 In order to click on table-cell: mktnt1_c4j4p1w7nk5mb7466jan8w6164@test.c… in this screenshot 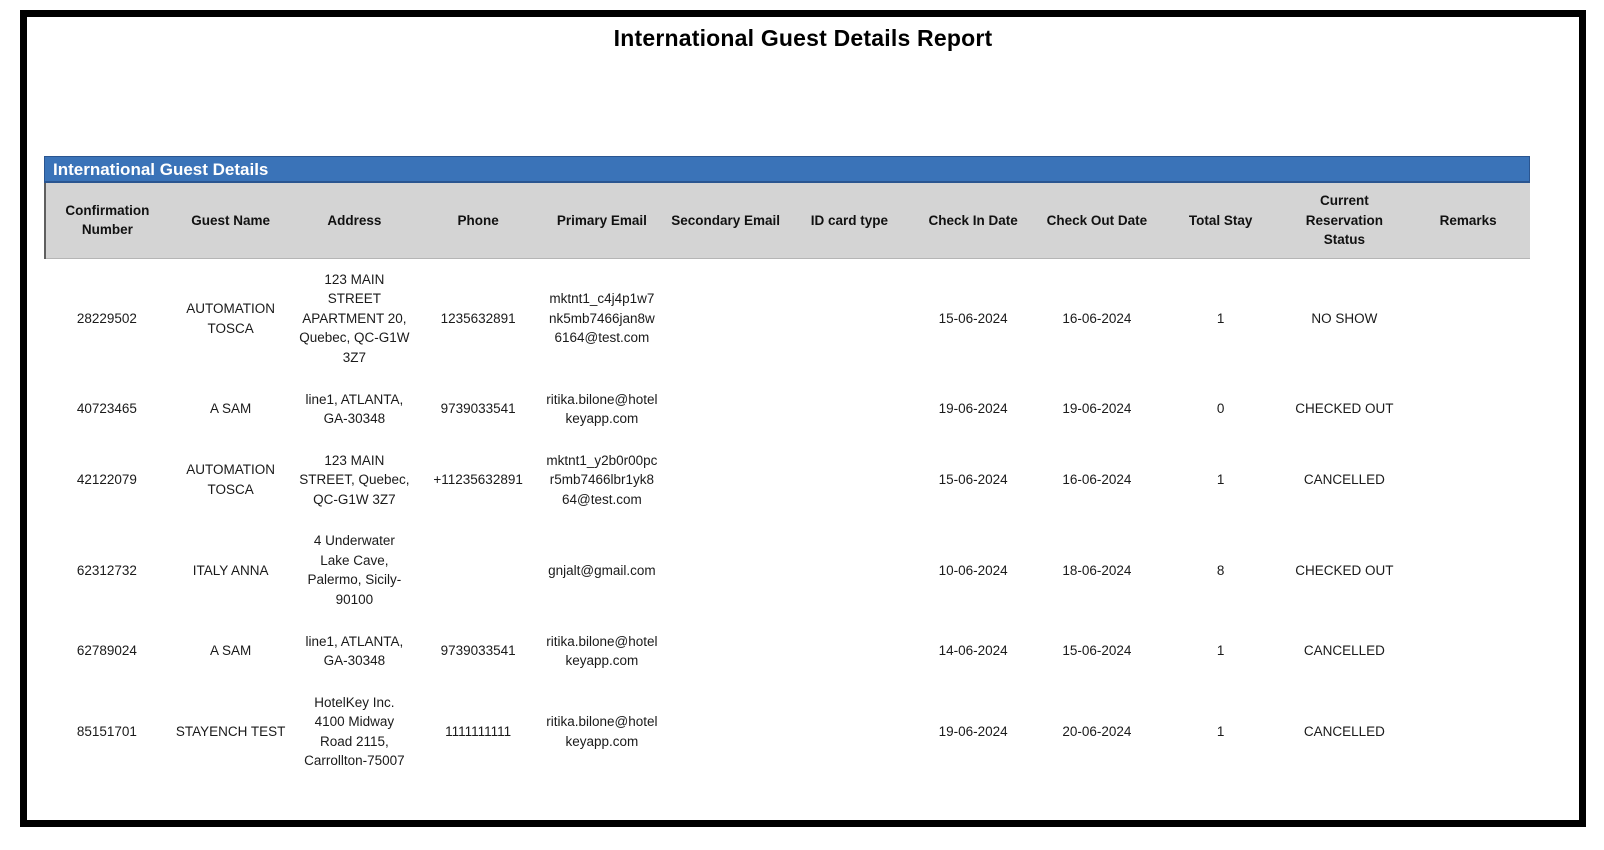, I will do `click(601, 318)`.